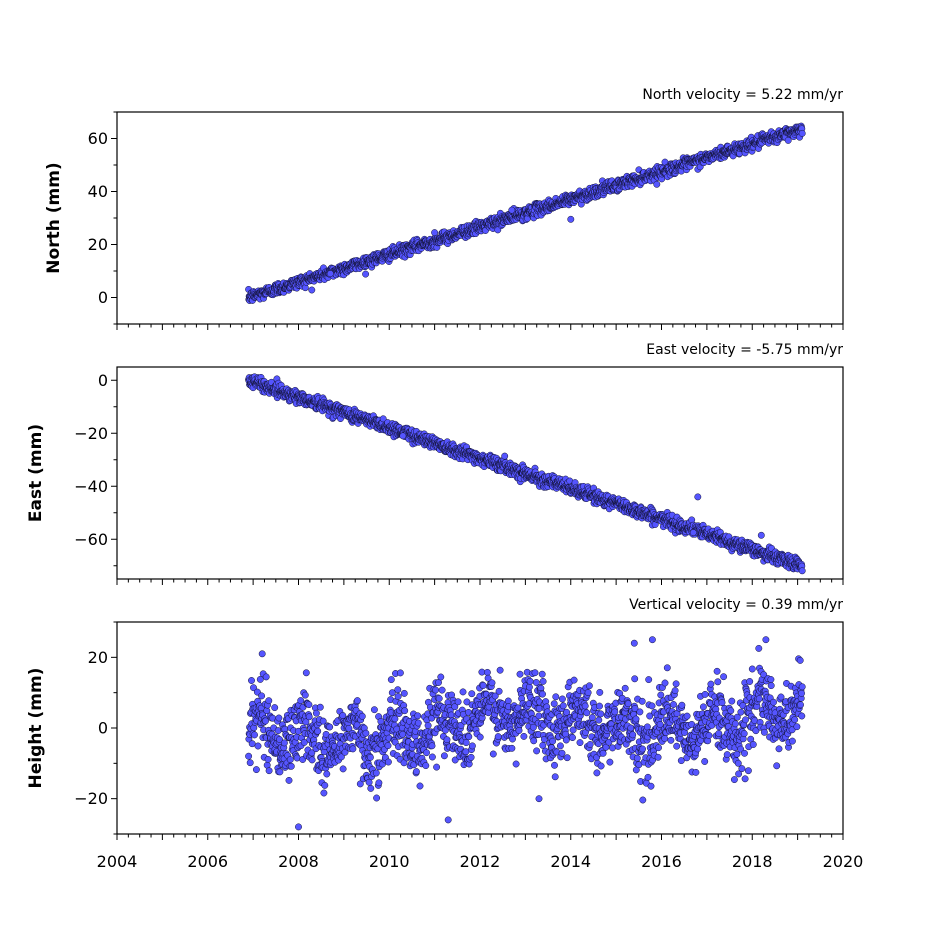 The image size is (937, 937). Describe the element at coordinates (91, 486) in the screenshot. I see `east-ytick-label: −40` at that location.